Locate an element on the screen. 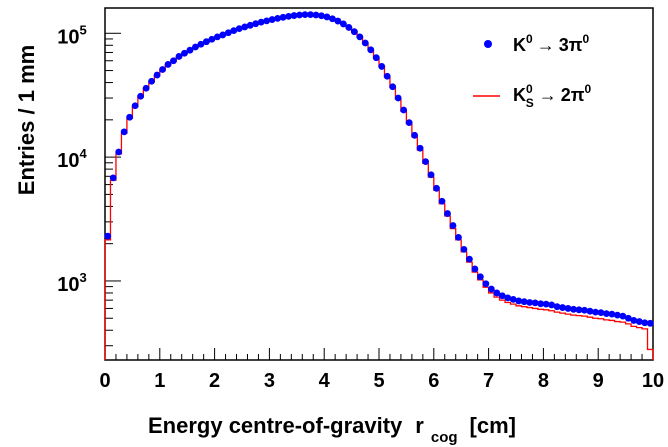 This screenshot has height=447, width=668. x-tick-labels: 0 1 2 3 4 5 6 7 8 9 10 is located at coordinates (381, 381).